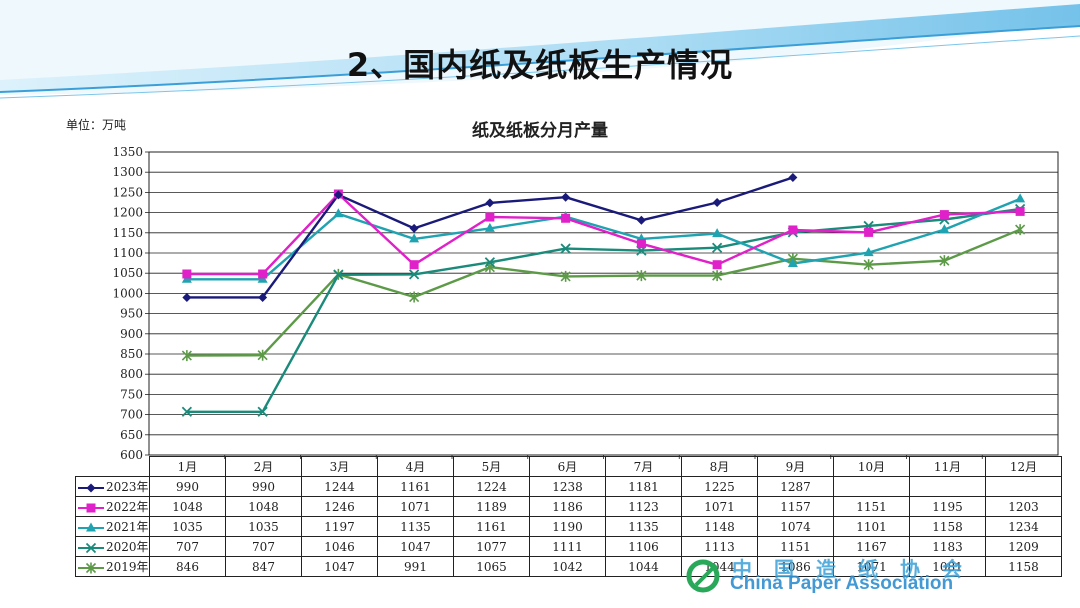 Image resolution: width=1080 pixels, height=608 pixels. Describe the element at coordinates (719, 466) in the screenshot. I see `x-category-label: 8月` at that location.